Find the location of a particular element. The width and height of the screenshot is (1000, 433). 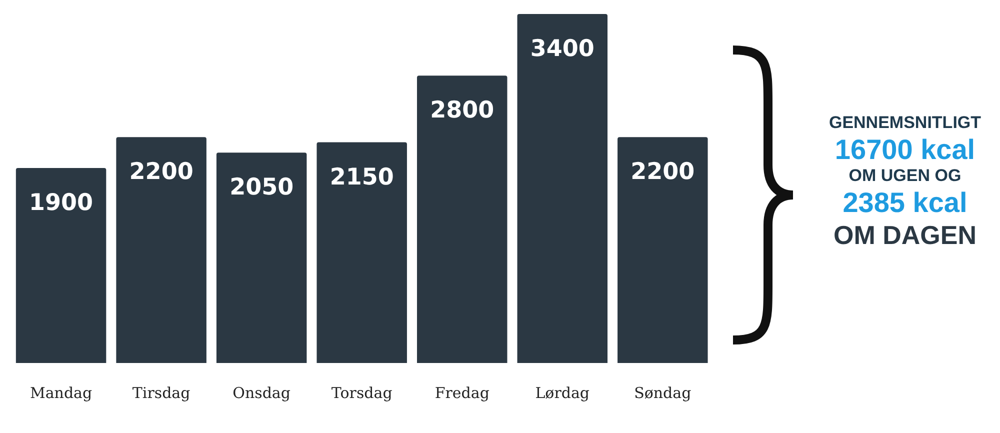

data-label: 2800 is located at coordinates (462, 111).